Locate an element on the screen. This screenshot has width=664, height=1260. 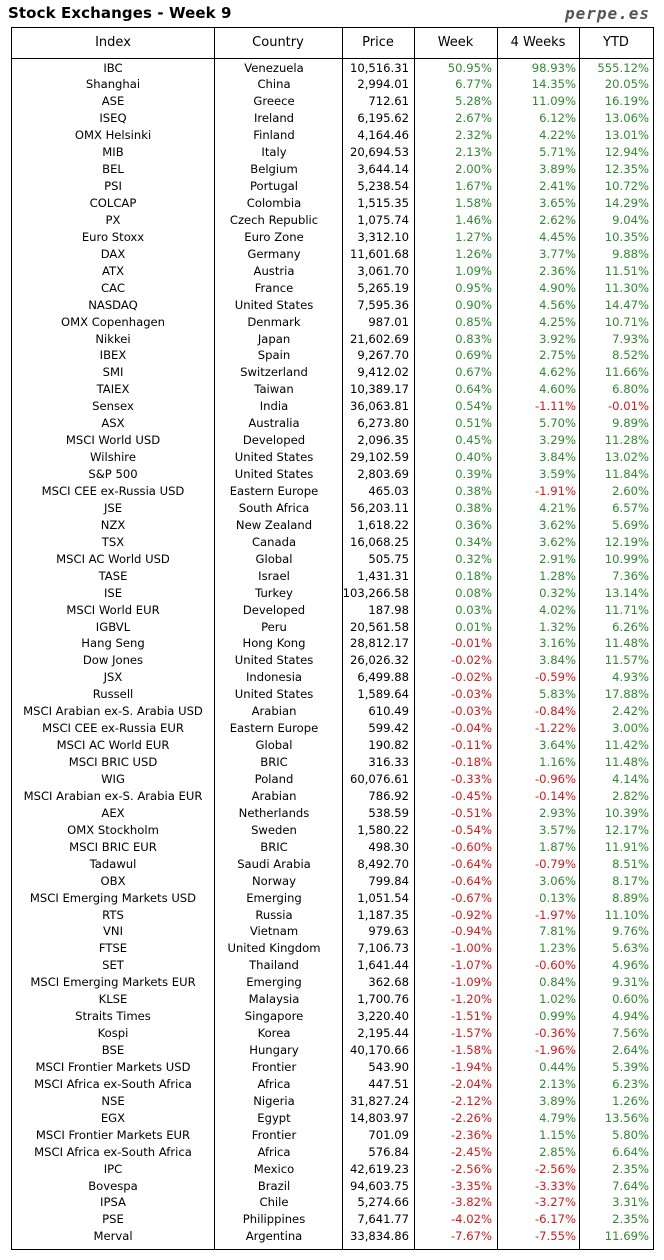
ytd-cell: 2.64% is located at coordinates (630, 1050).